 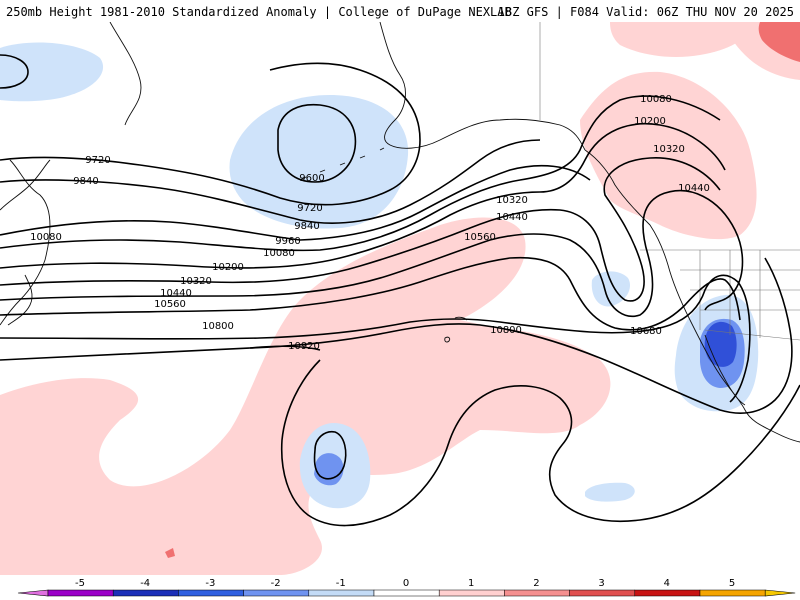 What do you see at coordinates (52, 72) in the screenshot?
I see `negative-anomaly-far-west` at bounding box center [52, 72].